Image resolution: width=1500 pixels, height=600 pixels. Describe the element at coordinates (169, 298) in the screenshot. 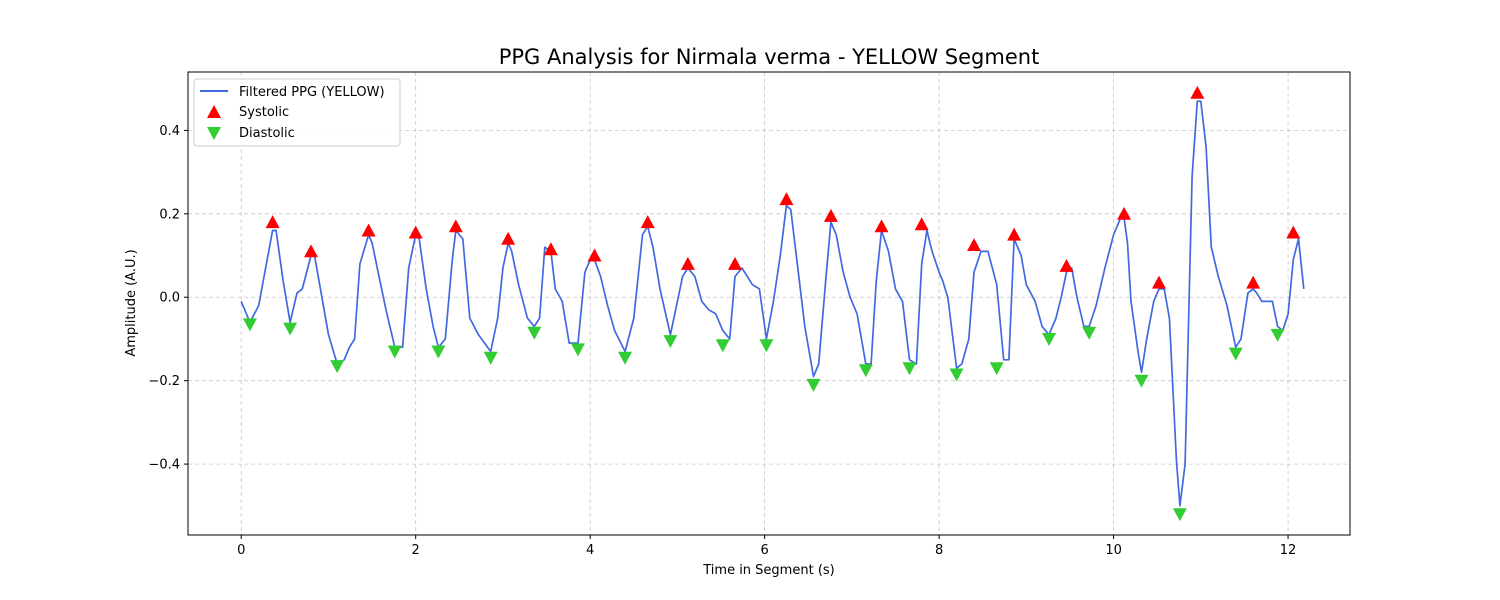

I see `y-tick-label: 0.0` at that location.